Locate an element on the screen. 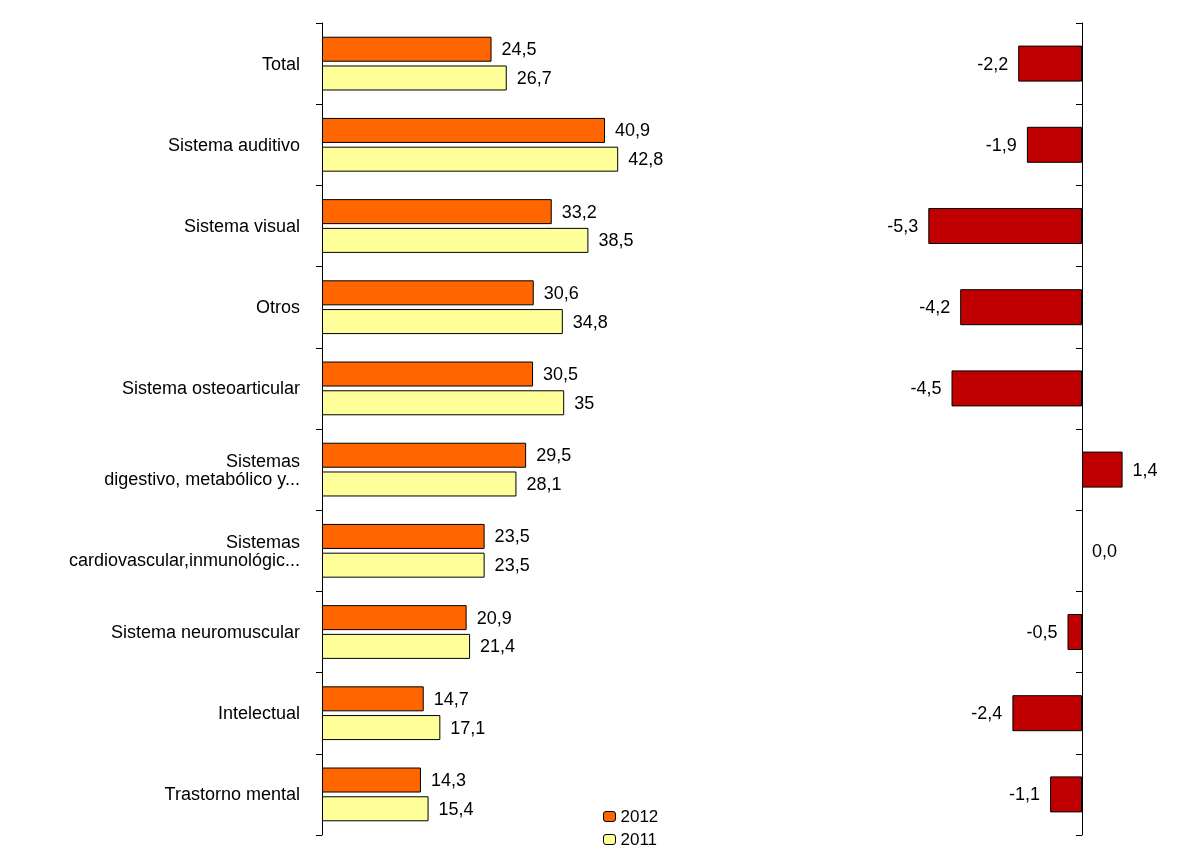 The width and height of the screenshot is (1178, 858). data-label: -1,9 is located at coordinates (1001, 144).